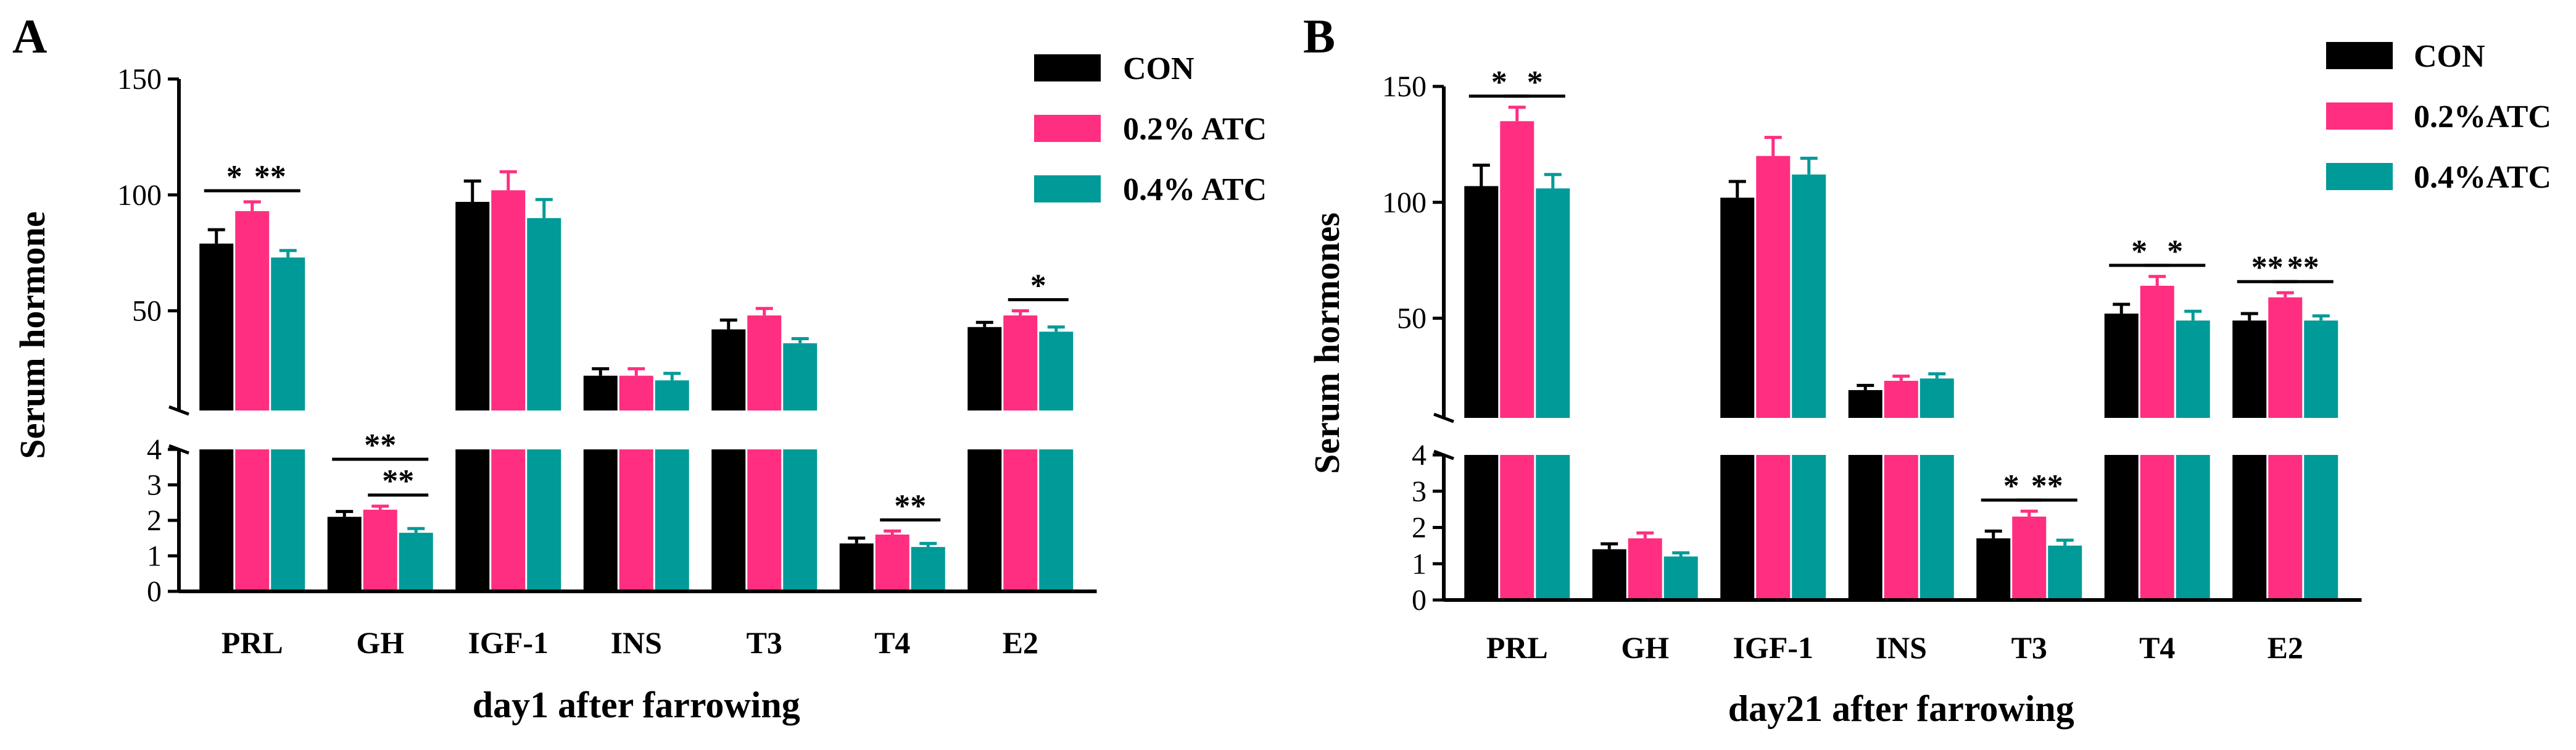 The height and width of the screenshot is (750, 2576). What do you see at coordinates (29, 36) in the screenshot?
I see `panel-label: A` at bounding box center [29, 36].